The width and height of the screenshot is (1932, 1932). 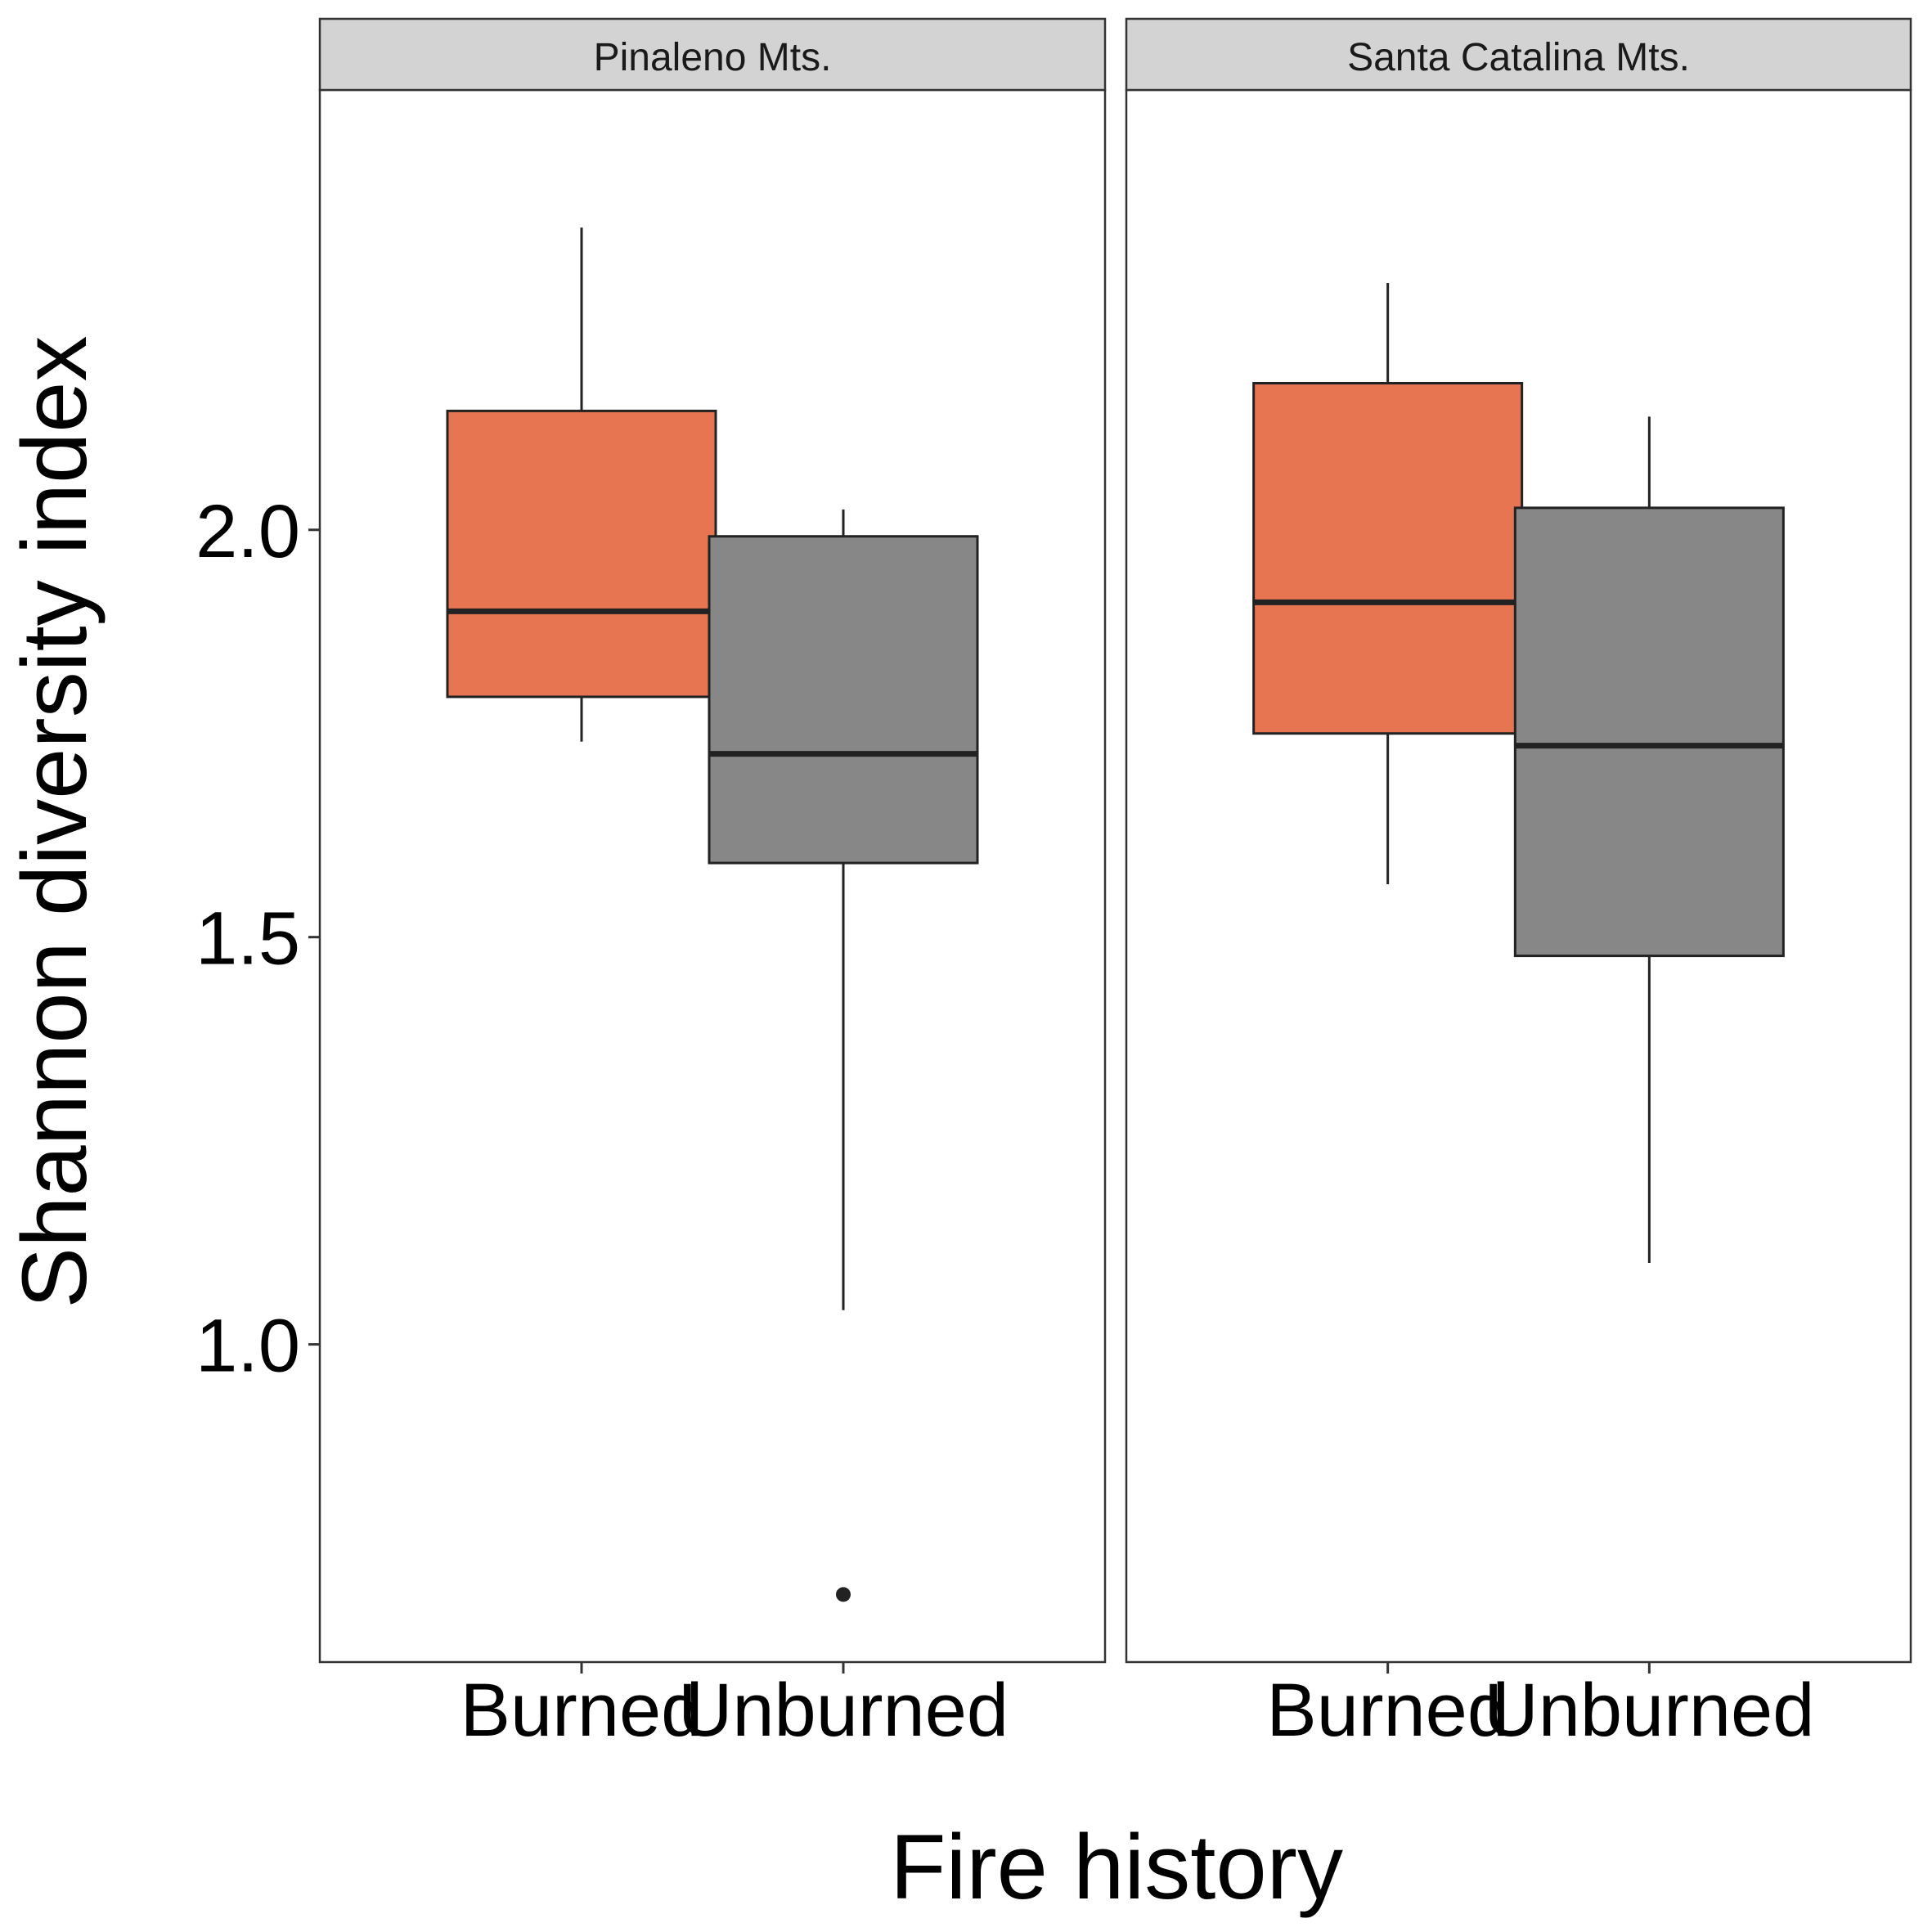 I want to click on y-axis: 1.0 1.5 2.0, so click(x=258, y=939).